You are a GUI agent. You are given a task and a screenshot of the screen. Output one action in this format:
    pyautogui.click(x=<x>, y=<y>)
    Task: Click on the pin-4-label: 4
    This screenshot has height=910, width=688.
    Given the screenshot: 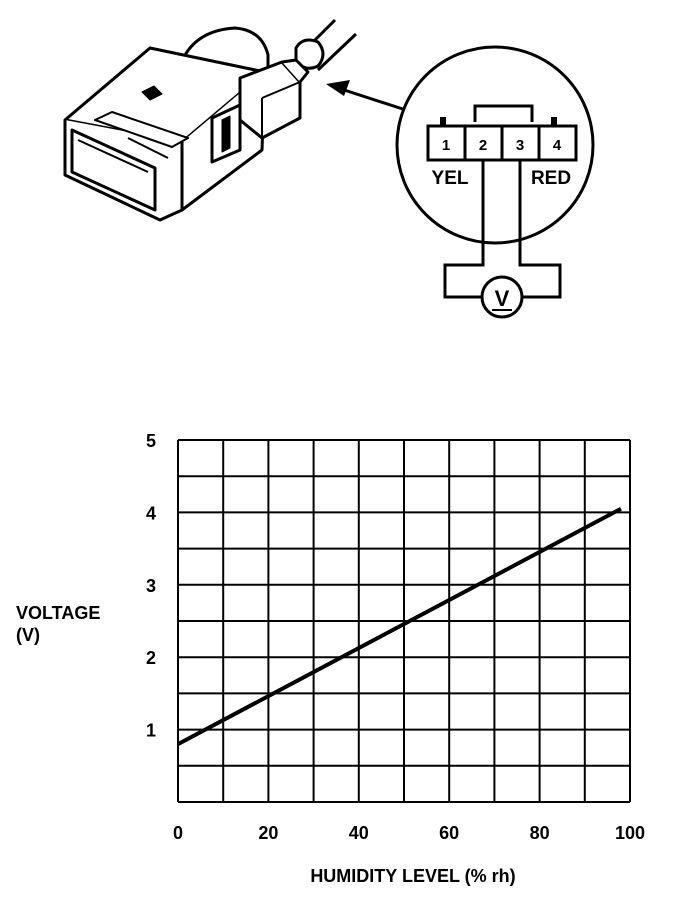 What is the action you would take?
    pyautogui.click(x=557, y=145)
    